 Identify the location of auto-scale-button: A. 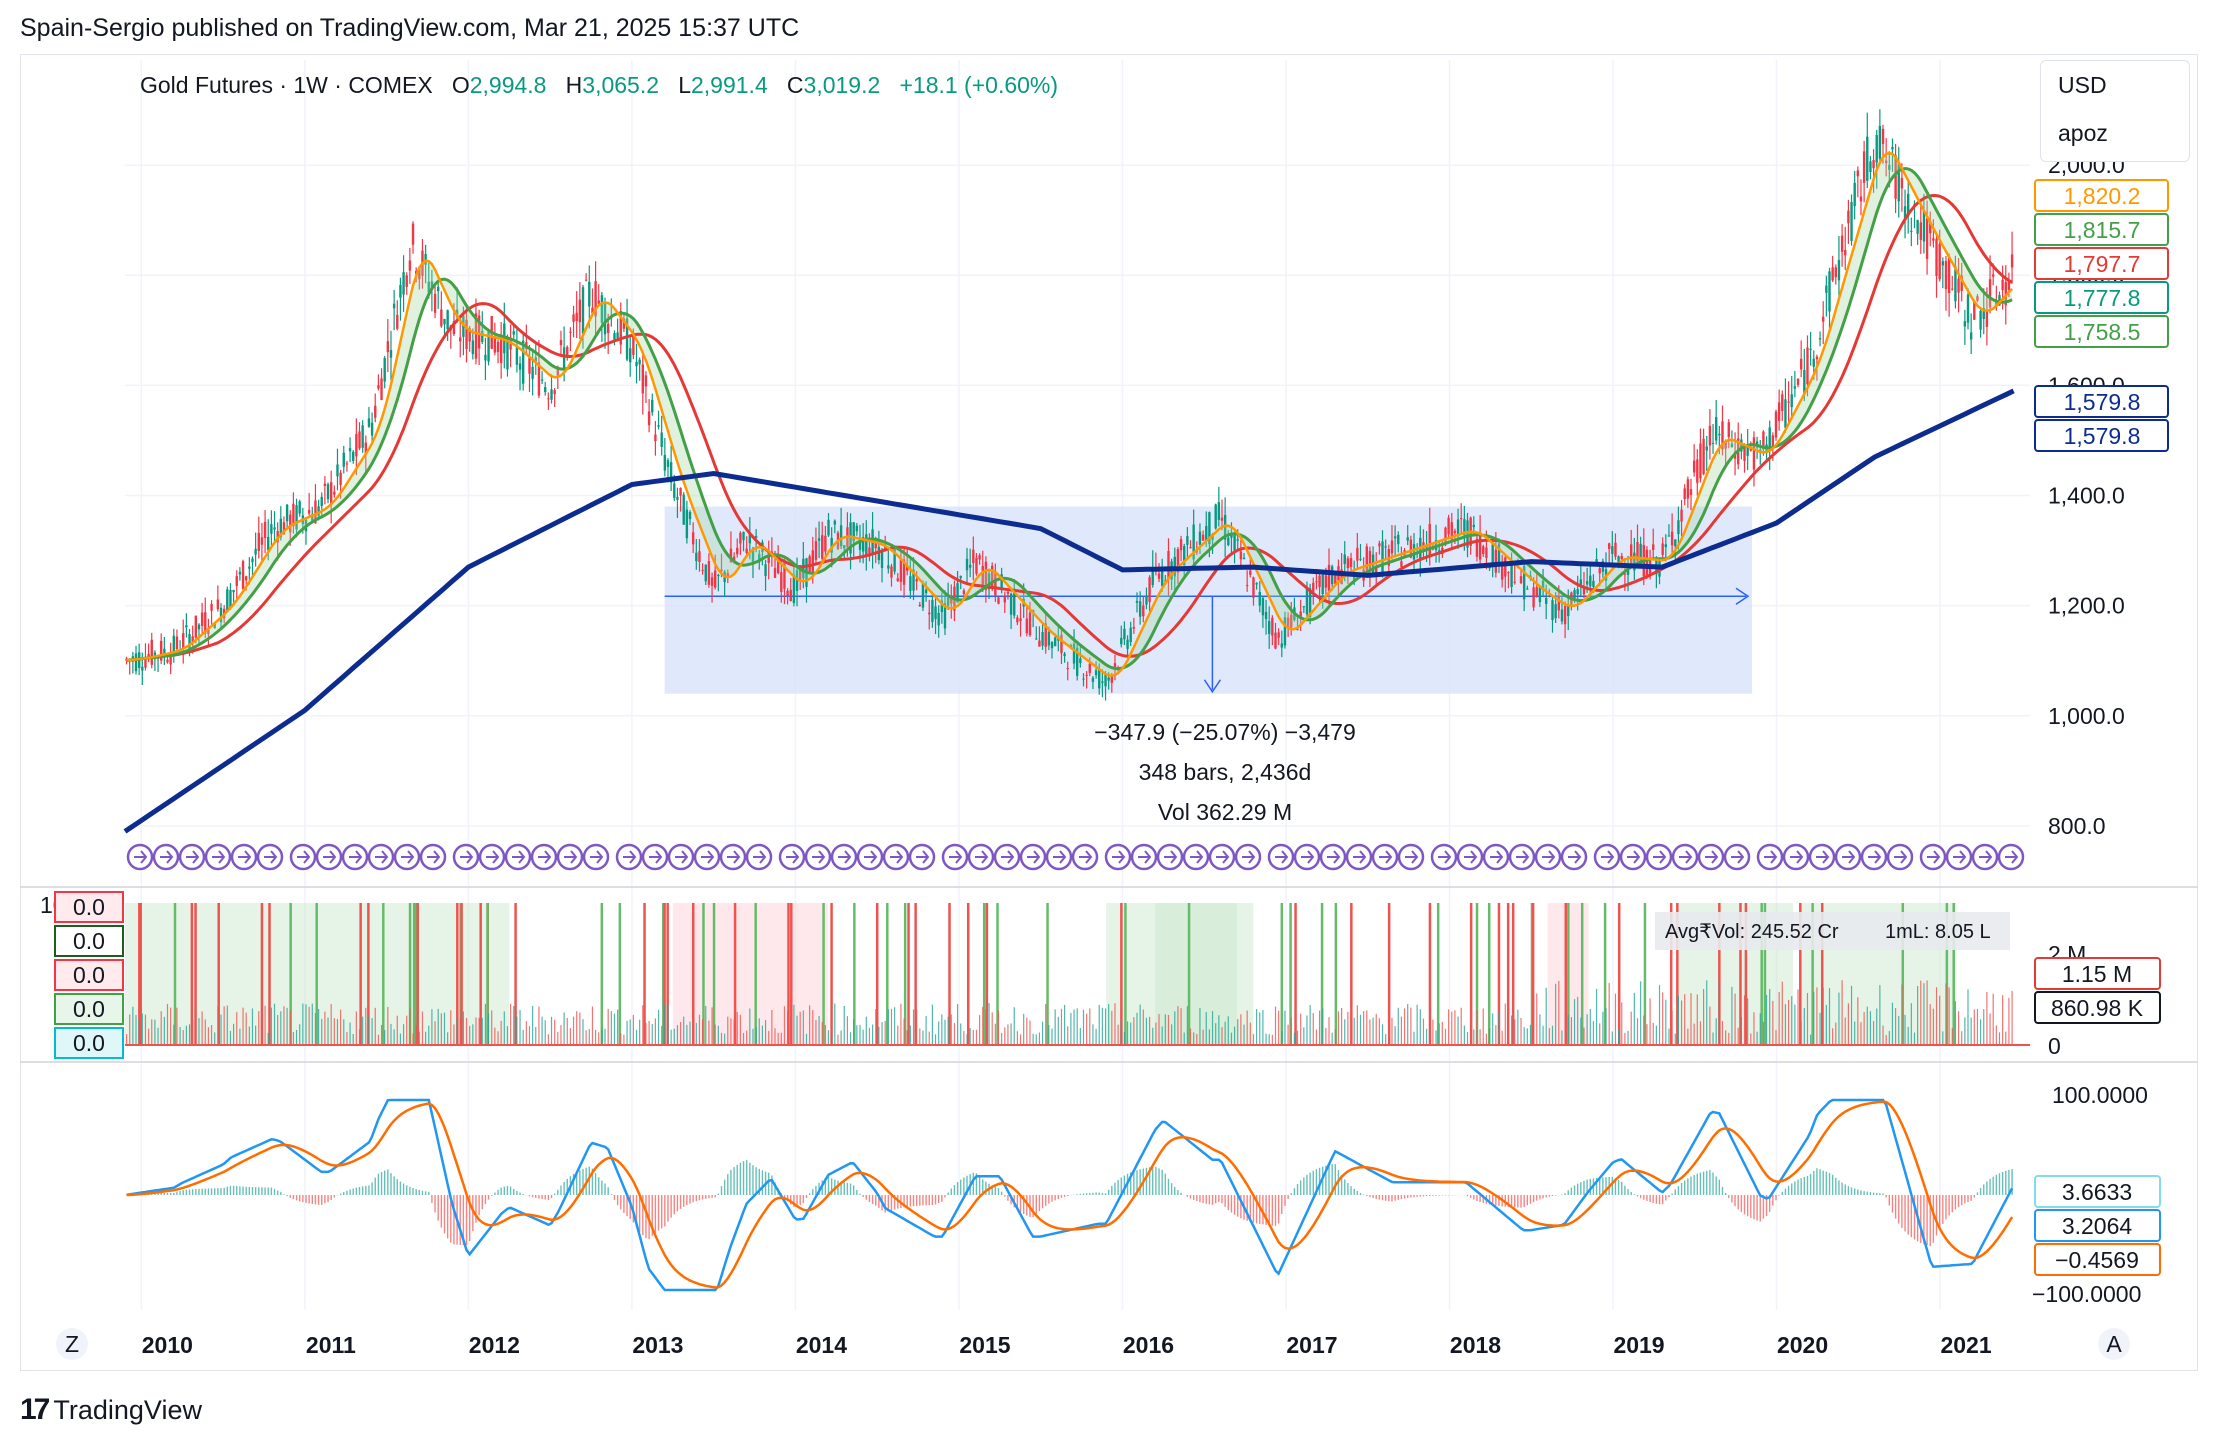
(2114, 1344).